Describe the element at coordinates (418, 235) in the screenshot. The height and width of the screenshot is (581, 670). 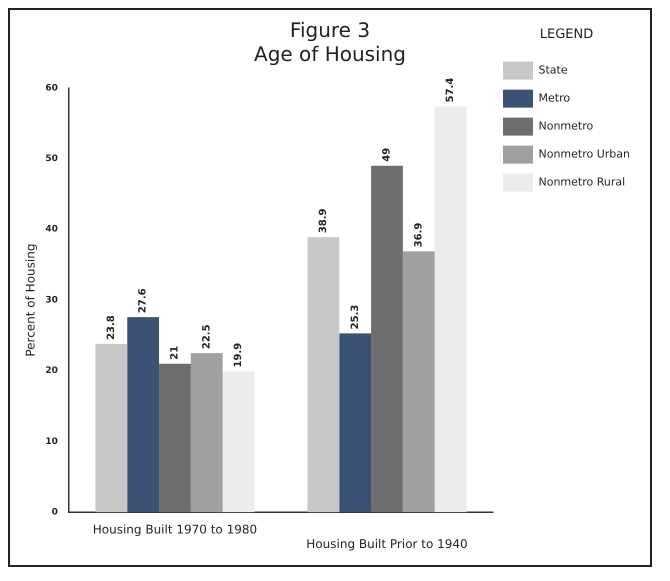
I see `data-label: 36.9` at that location.